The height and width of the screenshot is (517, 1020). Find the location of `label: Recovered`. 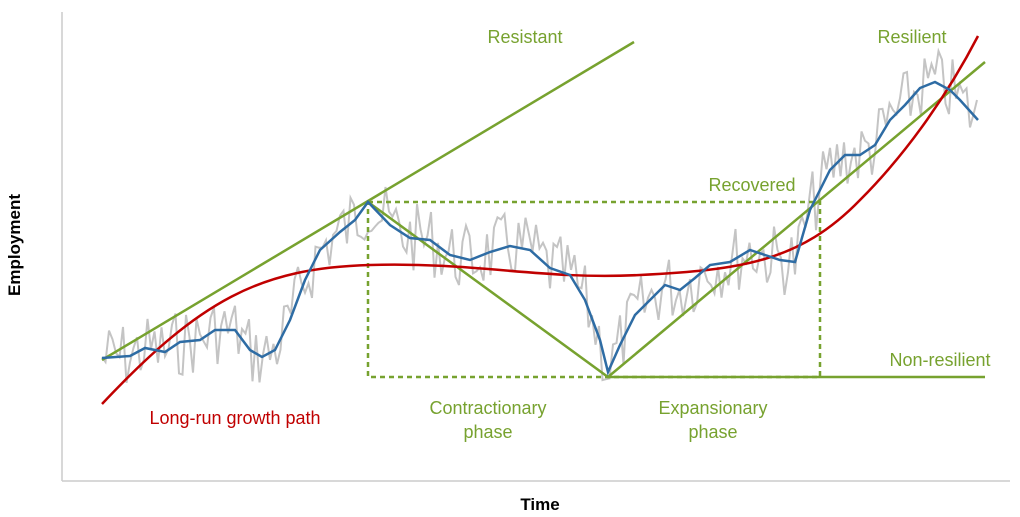

label: Recovered is located at coordinates (751, 185).